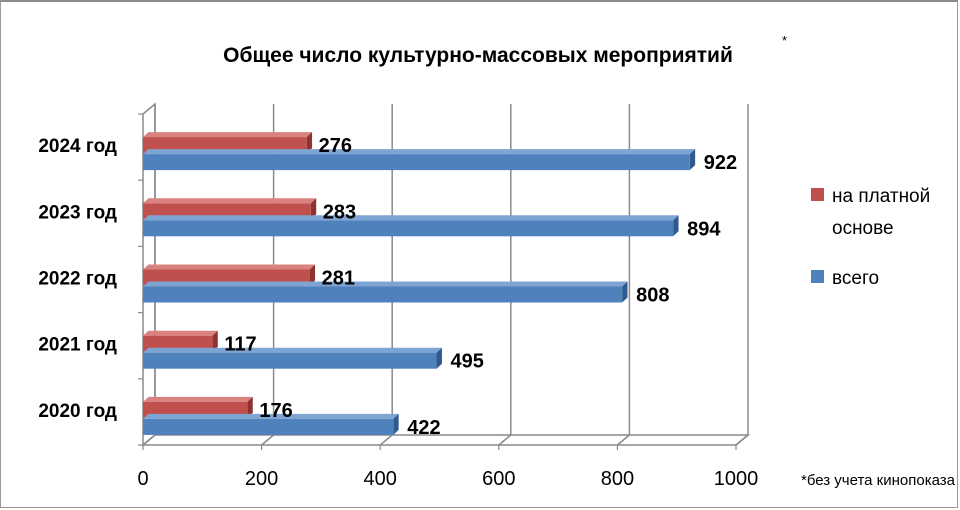  Describe the element at coordinates (863, 228) in the screenshot. I see `legend-label-paid-line2: основе` at that location.